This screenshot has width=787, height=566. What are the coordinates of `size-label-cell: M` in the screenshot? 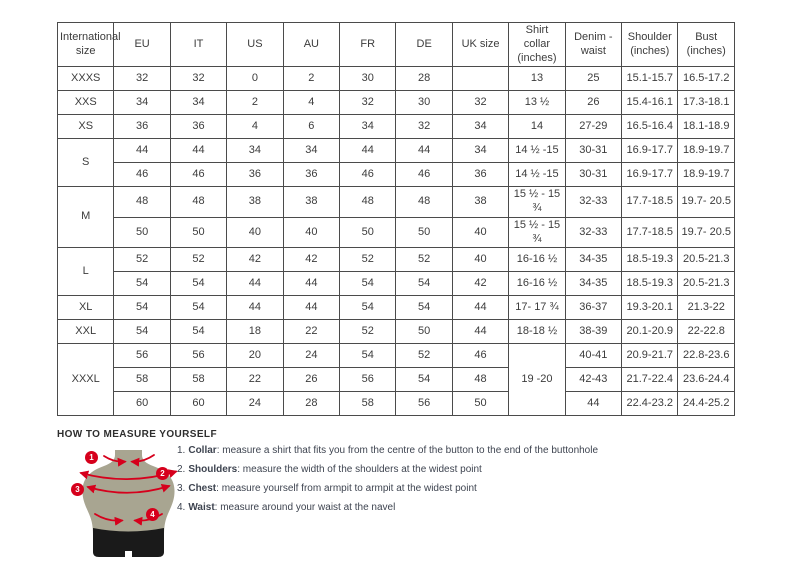 It's located at (85, 217).